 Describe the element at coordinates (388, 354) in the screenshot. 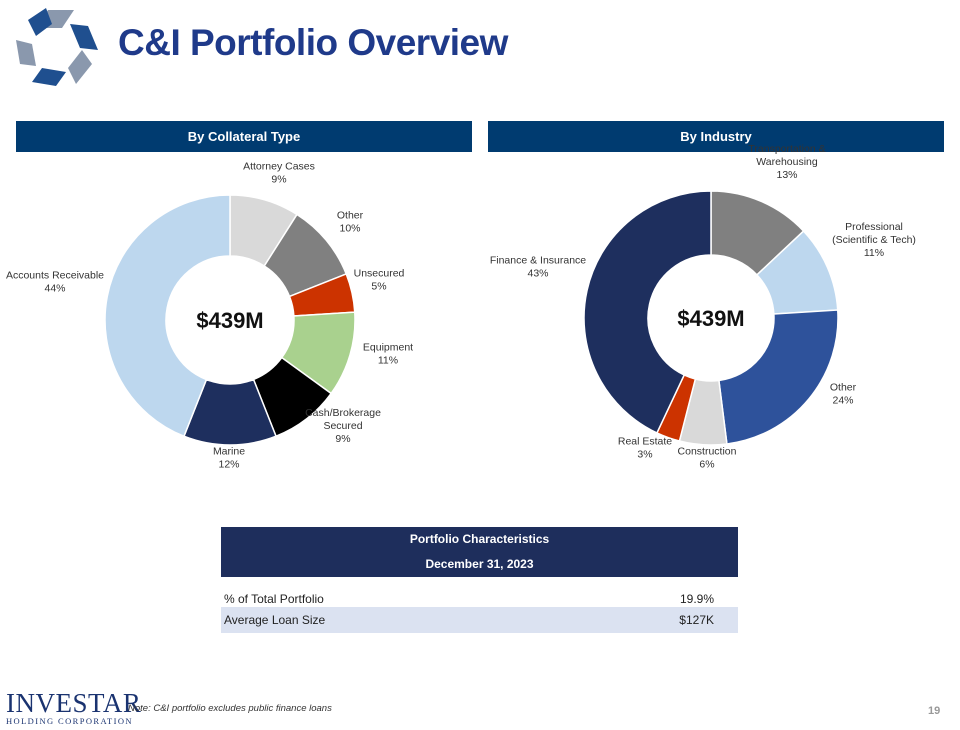

I see `slice-label: Equipment 11%` at that location.